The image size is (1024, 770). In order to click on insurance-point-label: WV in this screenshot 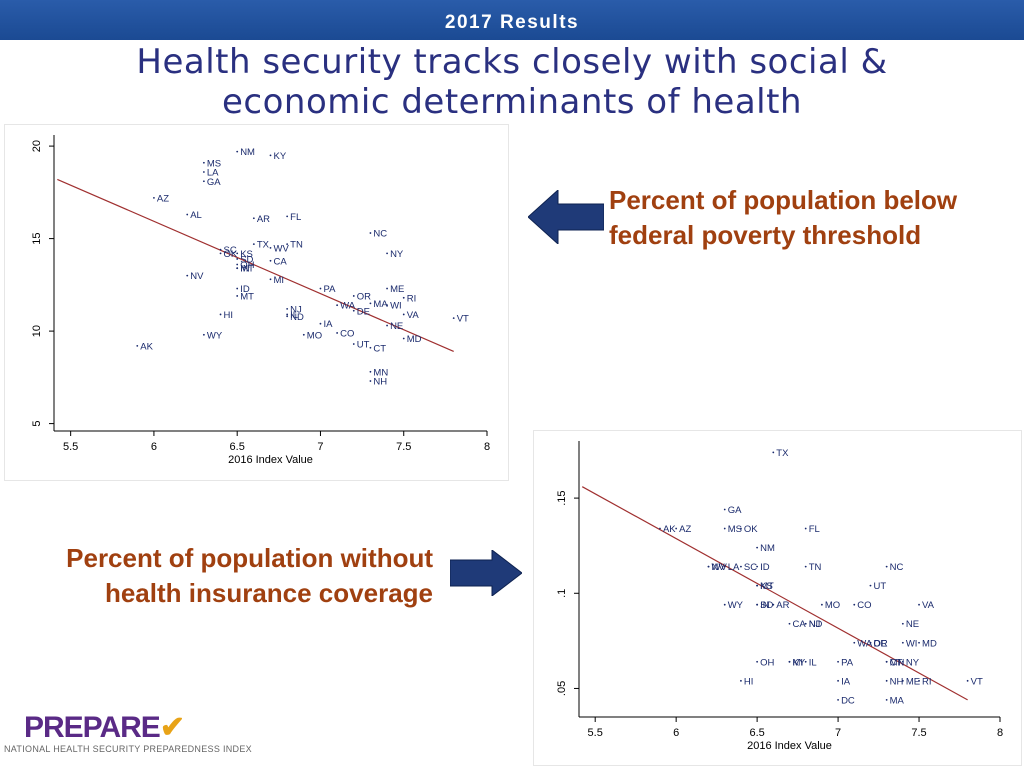, I will do `click(720, 567)`.